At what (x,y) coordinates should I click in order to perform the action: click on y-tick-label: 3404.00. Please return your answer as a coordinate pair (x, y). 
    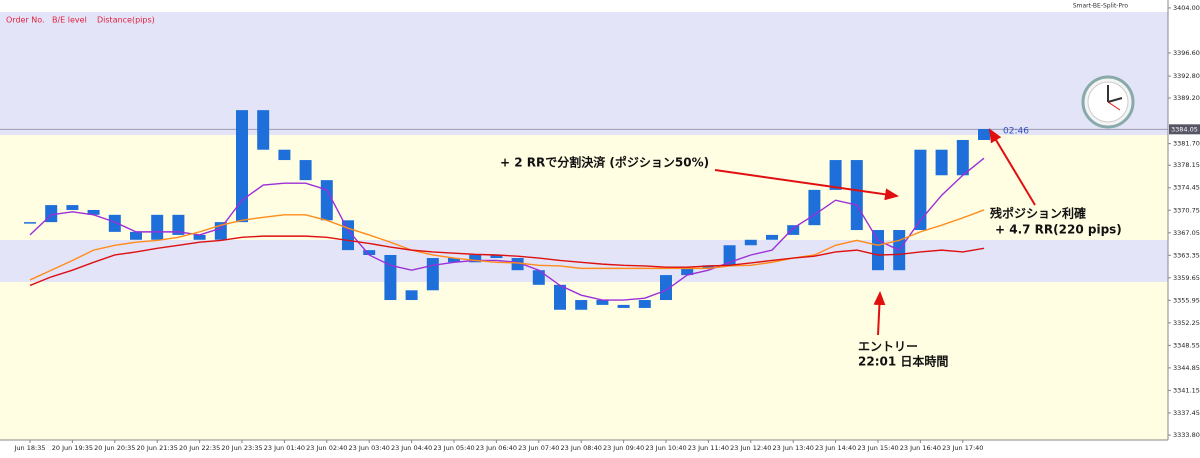
    Looking at the image, I should click on (1186, 8).